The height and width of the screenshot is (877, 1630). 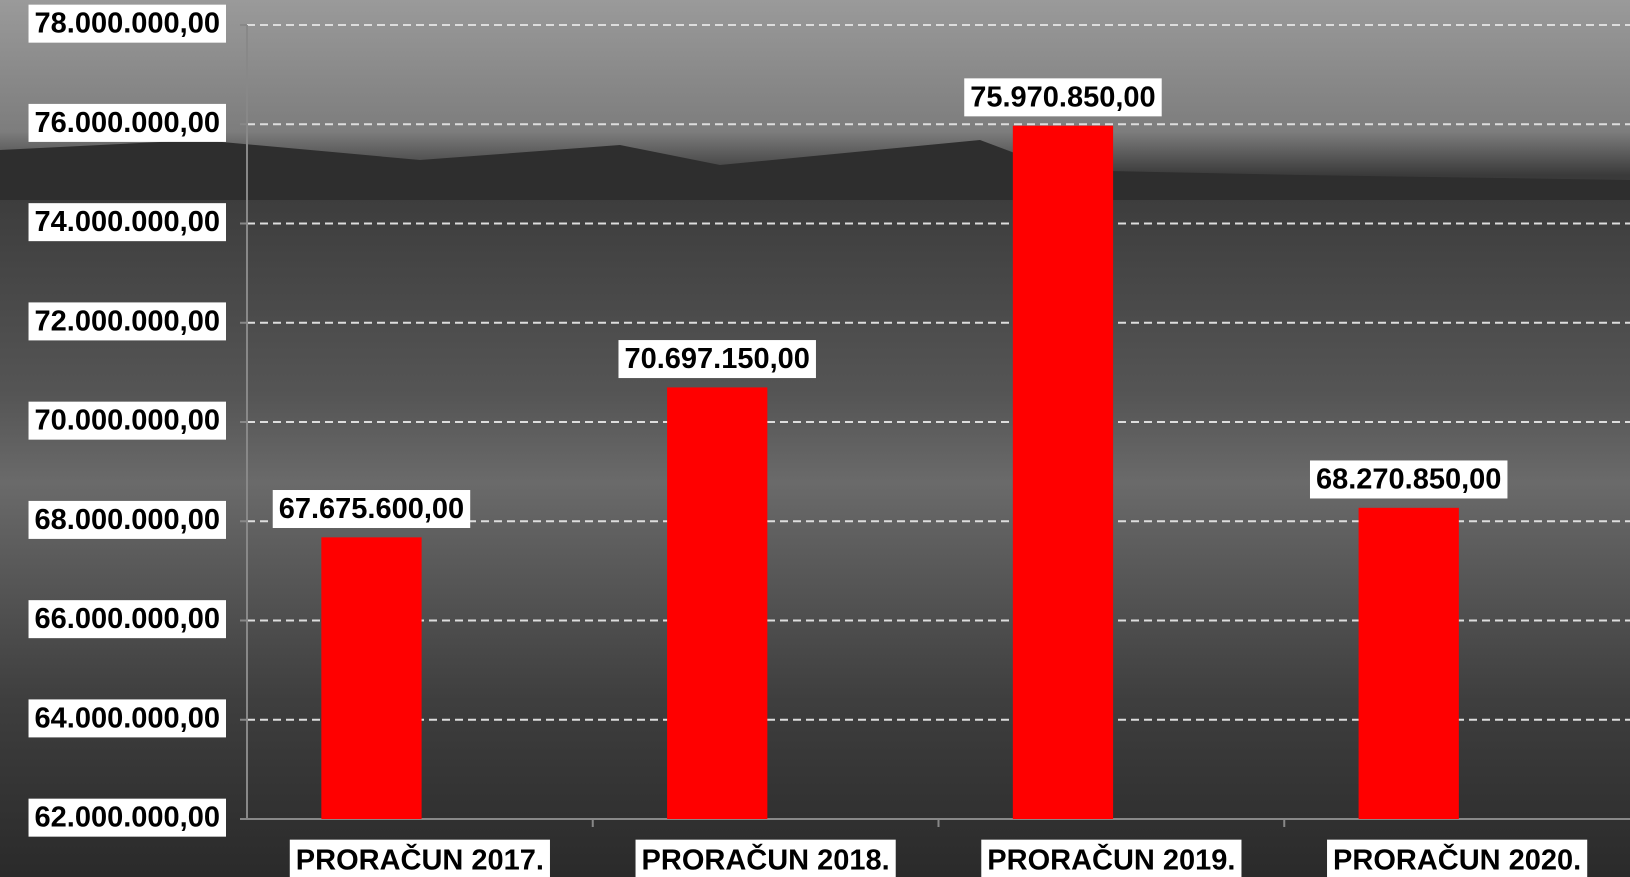 I want to click on x-tick-label: PRORAČUN 2019., so click(x=1111, y=860).